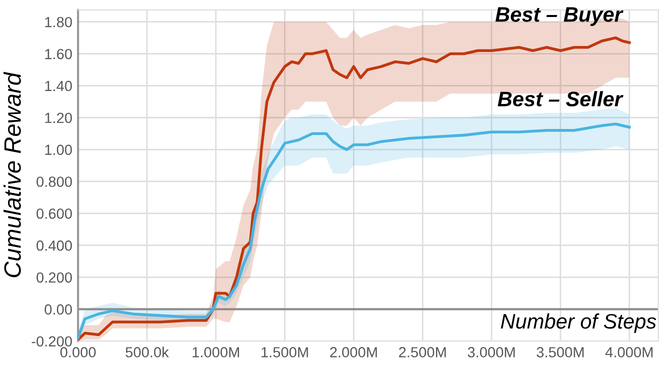  What do you see at coordinates (491, 352) in the screenshot?
I see `x-tick-label: 3.000M` at bounding box center [491, 352].